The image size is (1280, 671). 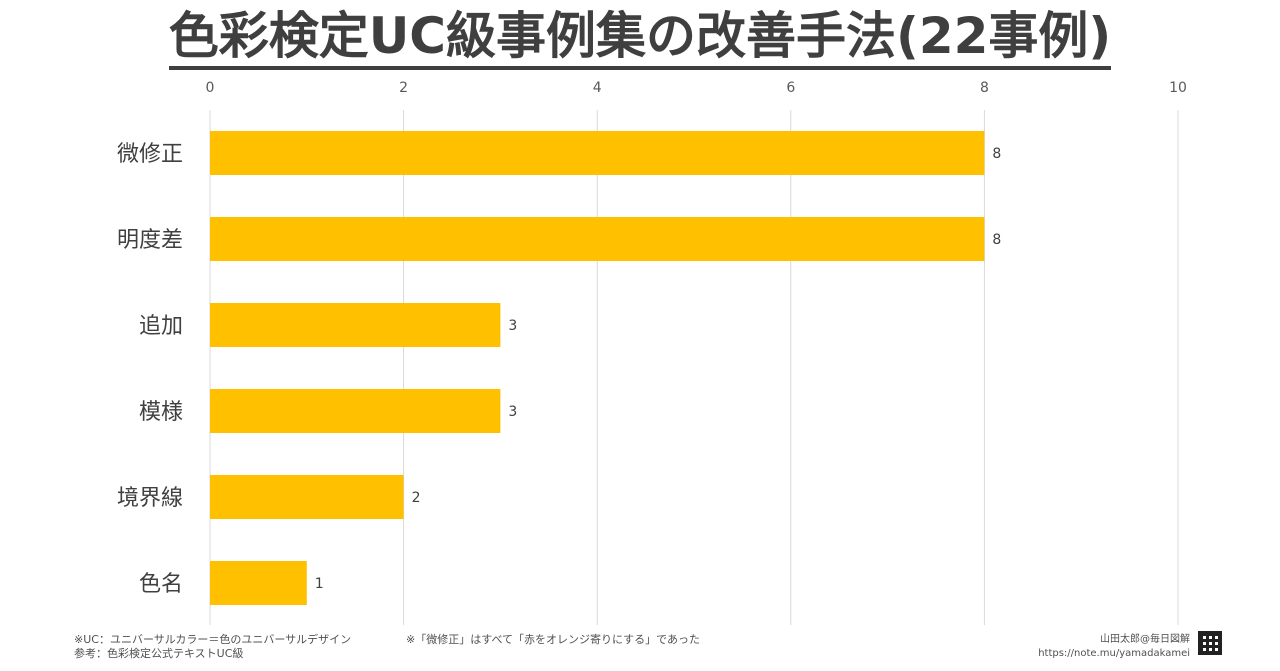 I want to click on footer-url: https://note.mu/yamadakamei, so click(x=1114, y=653).